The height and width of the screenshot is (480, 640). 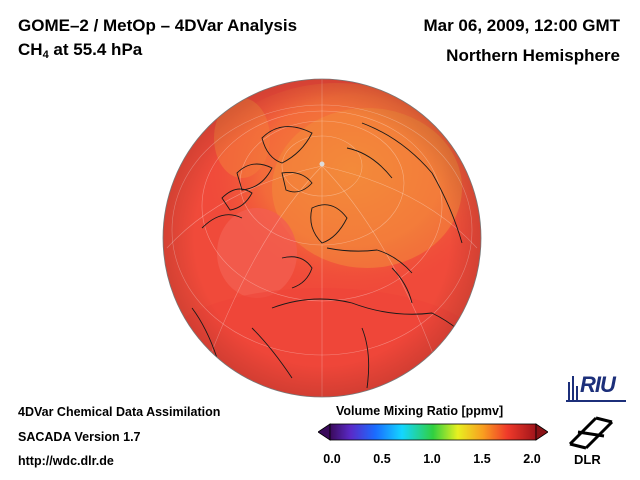 I want to click on colorbar-tick: 1.0, so click(x=432, y=459).